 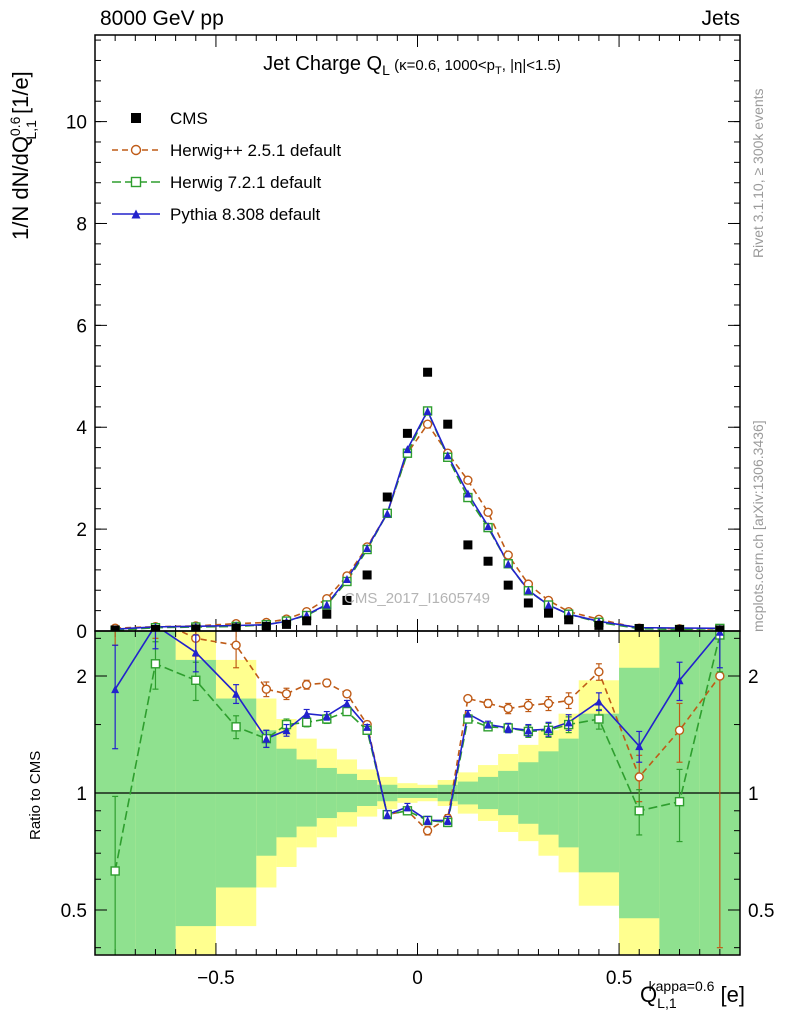 What do you see at coordinates (216, 978) in the screenshot?
I see `tick-label: −0.5` at bounding box center [216, 978].